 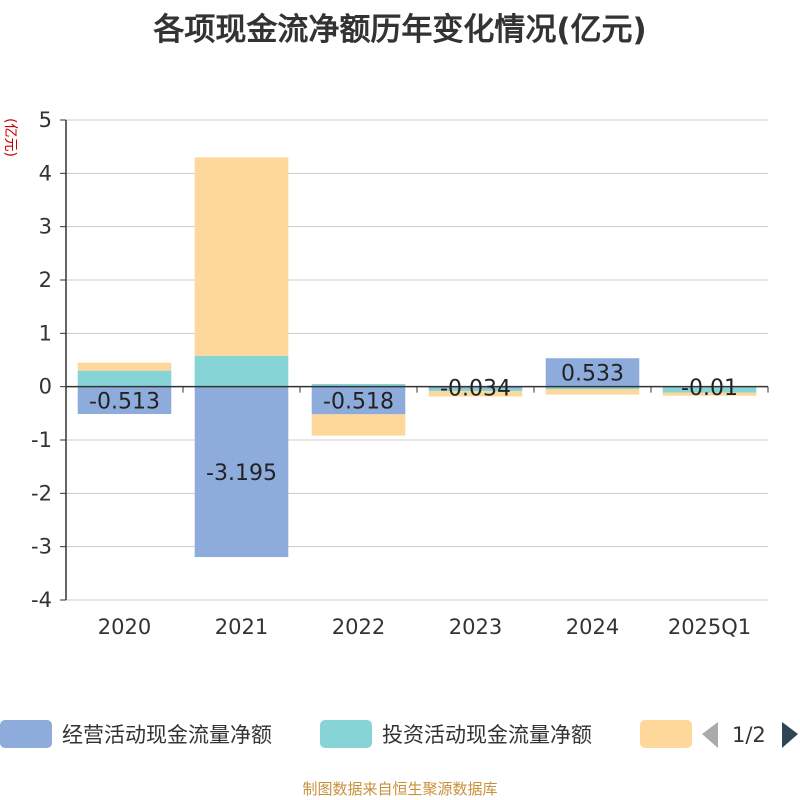 What do you see at coordinates (124, 627) in the screenshot?
I see `x-tick-label: 2020` at bounding box center [124, 627].